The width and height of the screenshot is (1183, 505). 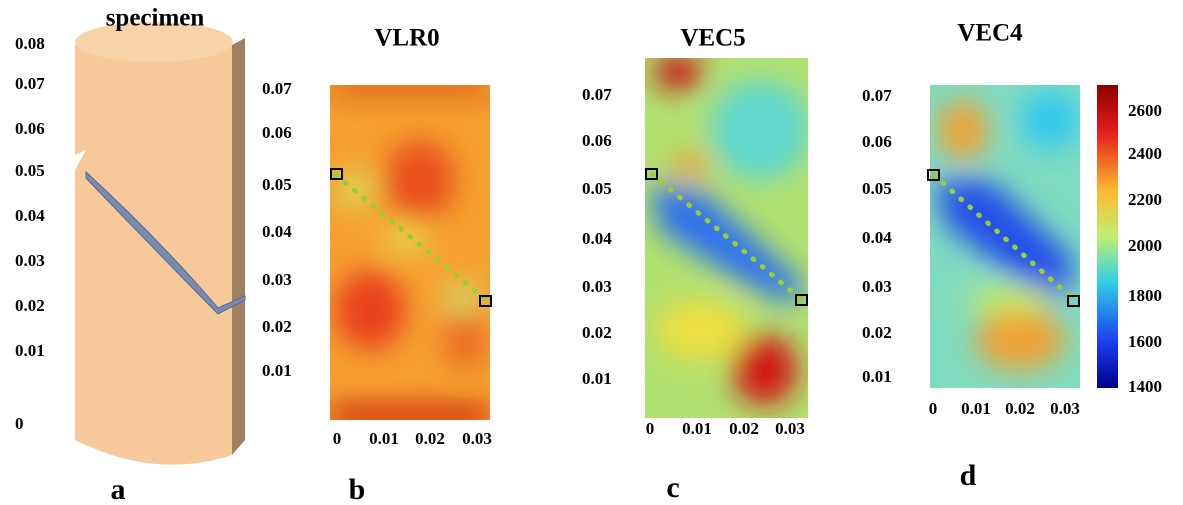 I want to click on panel-title: VEC5, so click(x=712, y=38).